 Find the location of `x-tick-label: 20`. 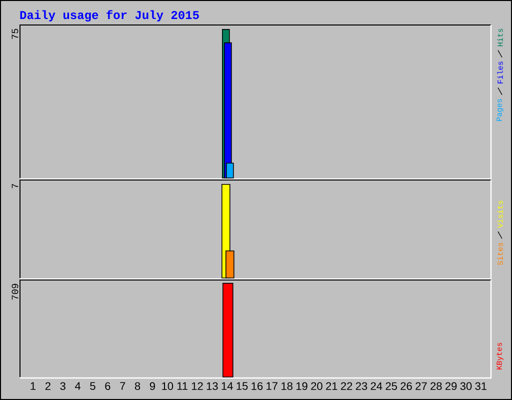

x-tick-label: 20 is located at coordinates (316, 386).